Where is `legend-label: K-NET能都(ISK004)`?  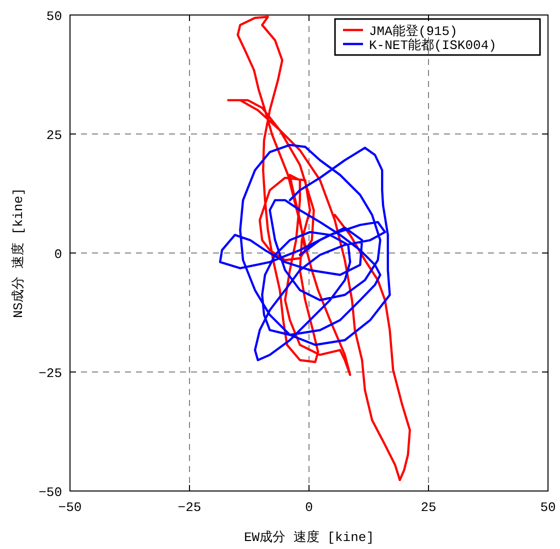
legend-label: K-NET能都(ISK004) is located at coordinates (432, 45).